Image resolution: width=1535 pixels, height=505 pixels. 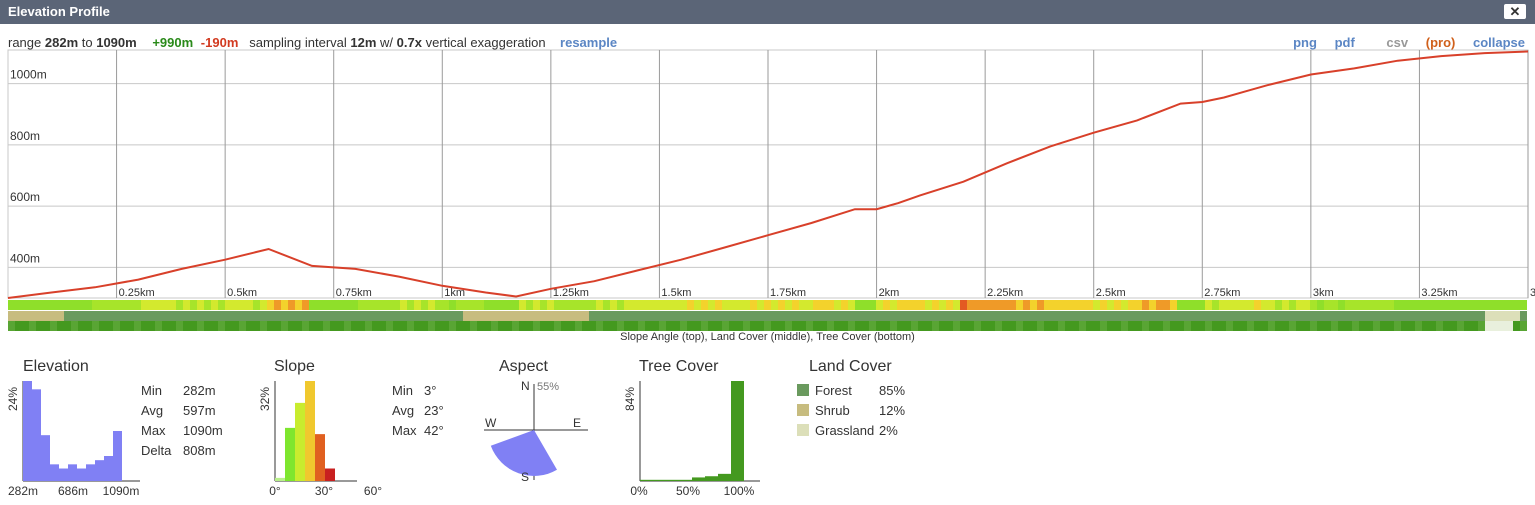 I want to click on elevation-hist-title: Elevation, so click(x=56, y=366).